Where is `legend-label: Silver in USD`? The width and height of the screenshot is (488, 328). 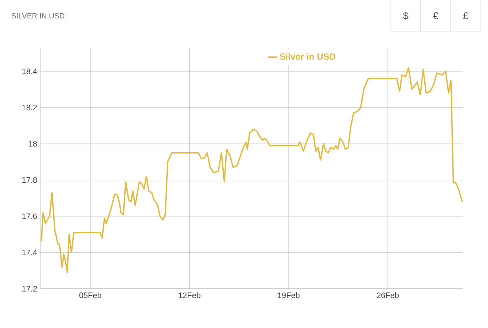
legend-label: Silver in USD is located at coordinates (308, 56).